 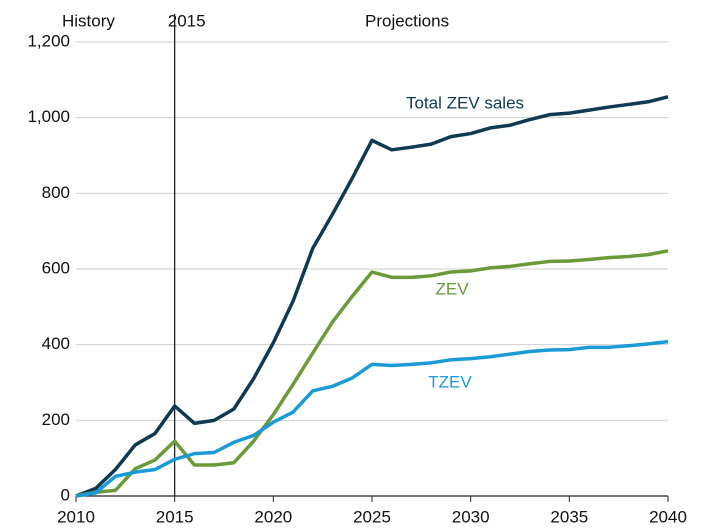 What do you see at coordinates (88, 20) in the screenshot?
I see `history-label: History` at bounding box center [88, 20].